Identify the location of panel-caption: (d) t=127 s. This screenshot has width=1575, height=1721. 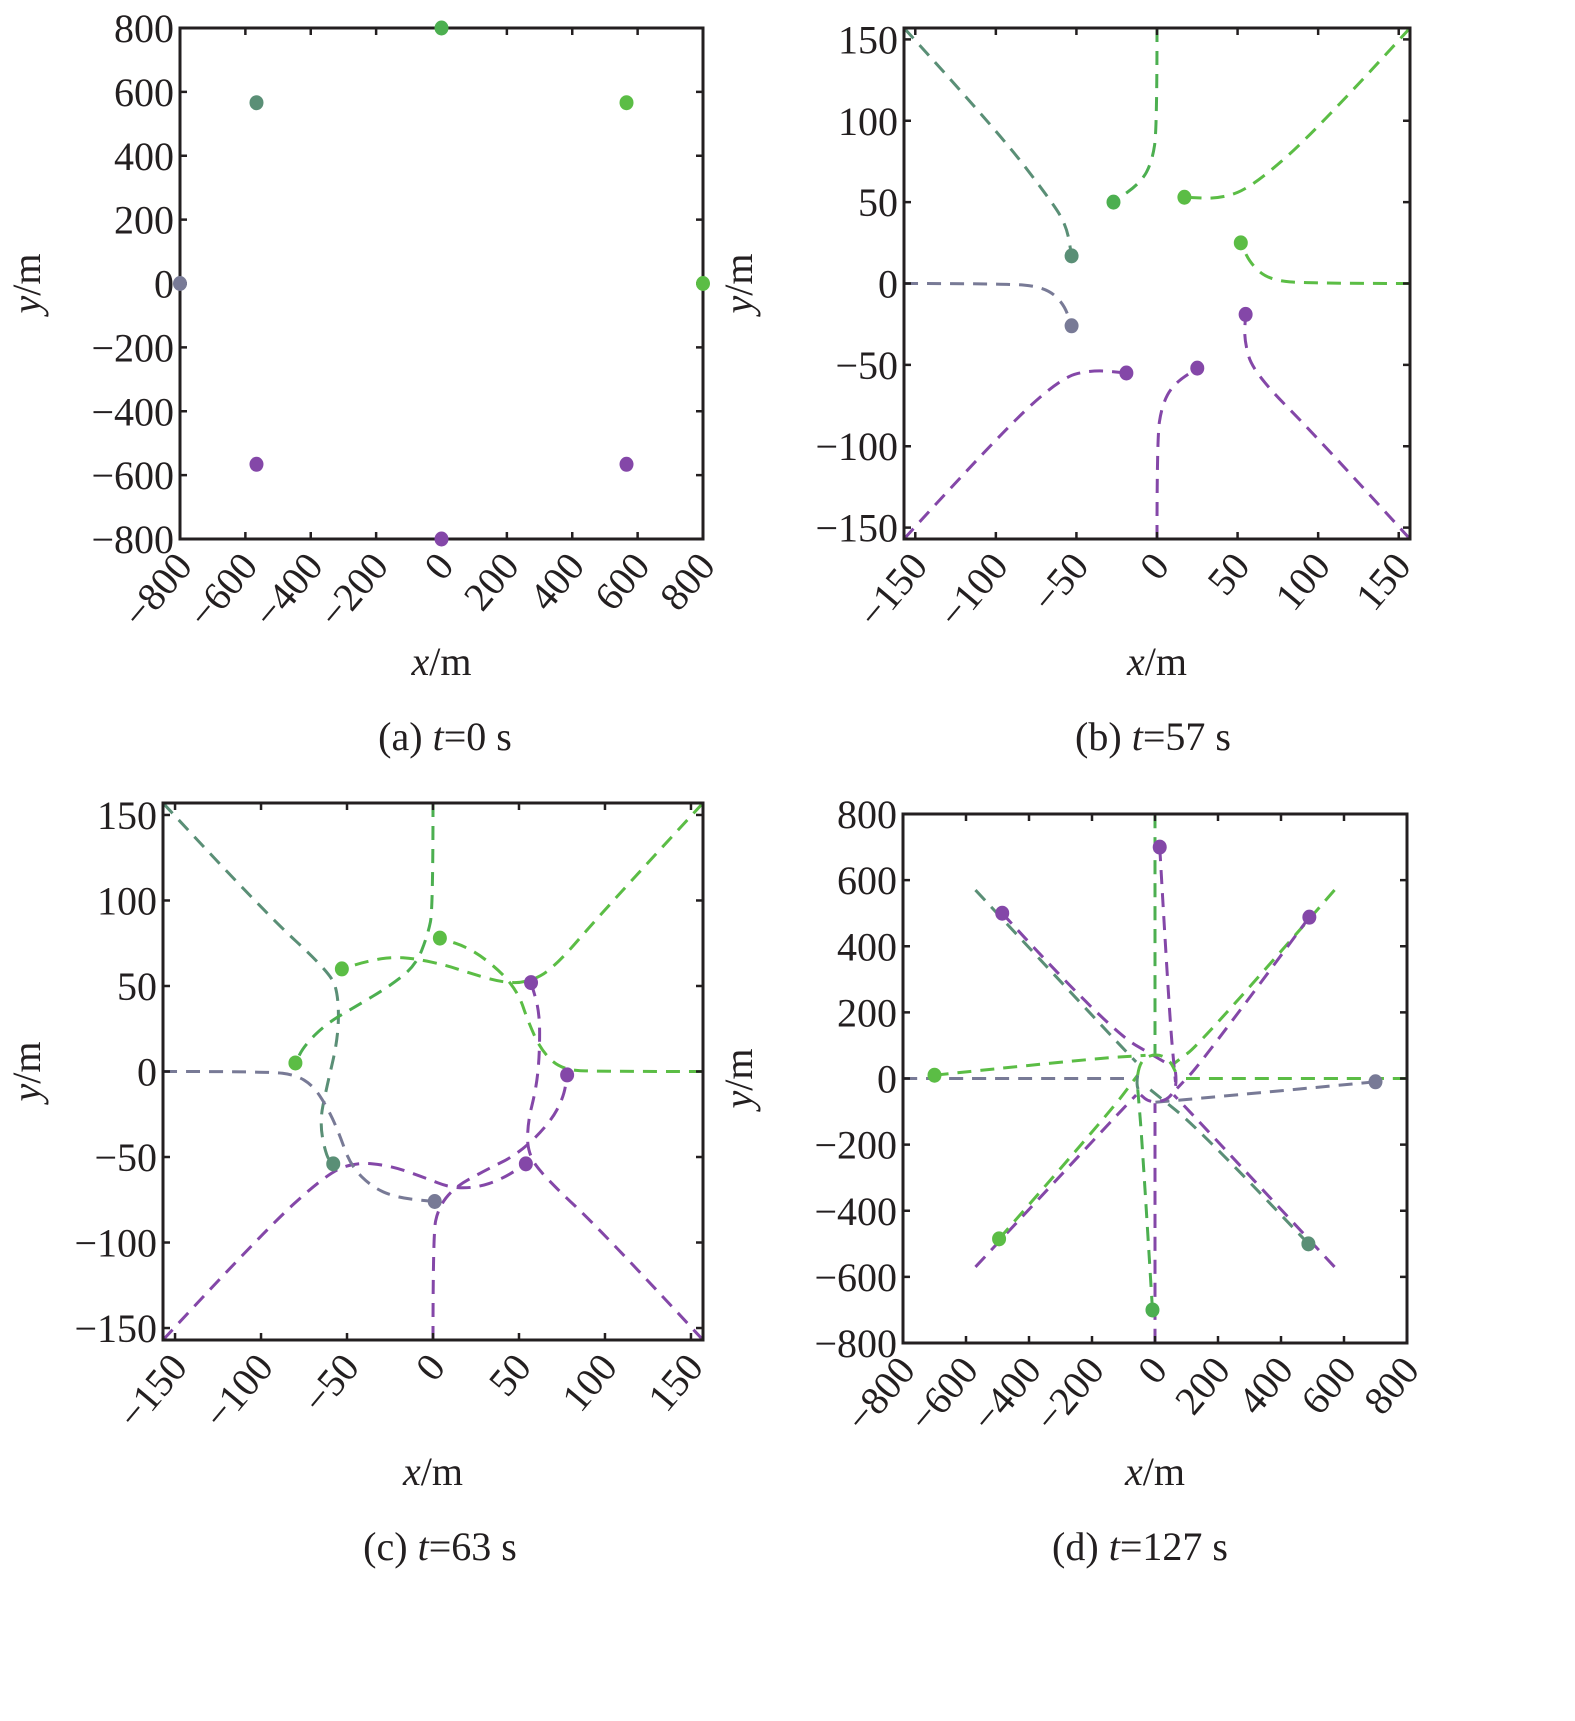
(1140, 1546).